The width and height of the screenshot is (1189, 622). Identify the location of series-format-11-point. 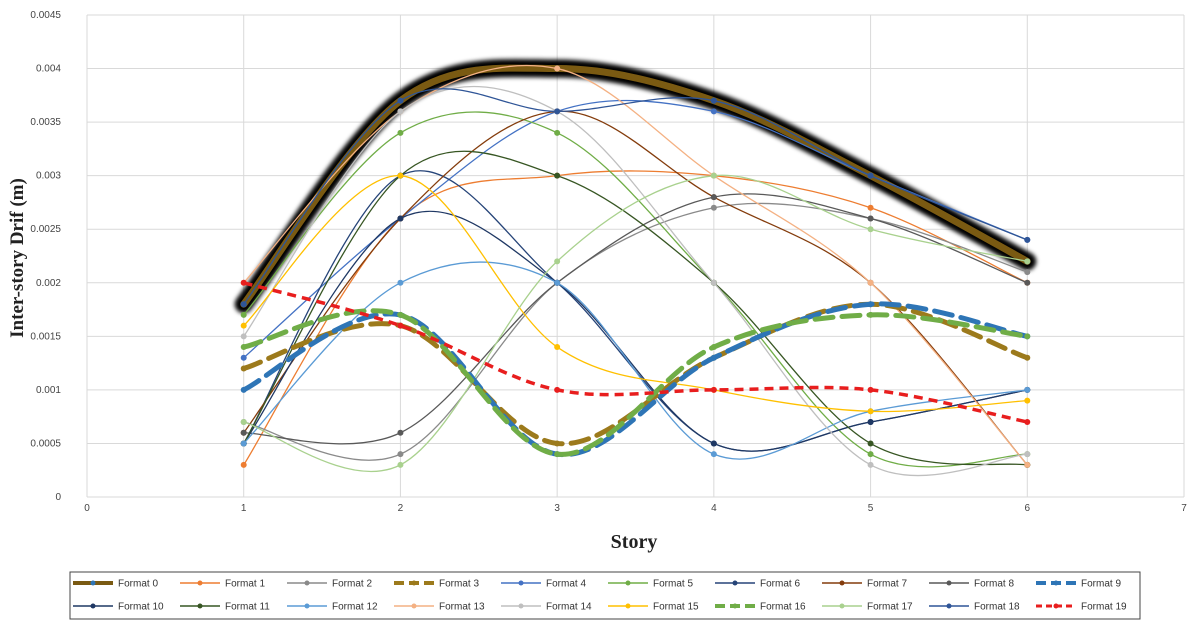
(870, 443).